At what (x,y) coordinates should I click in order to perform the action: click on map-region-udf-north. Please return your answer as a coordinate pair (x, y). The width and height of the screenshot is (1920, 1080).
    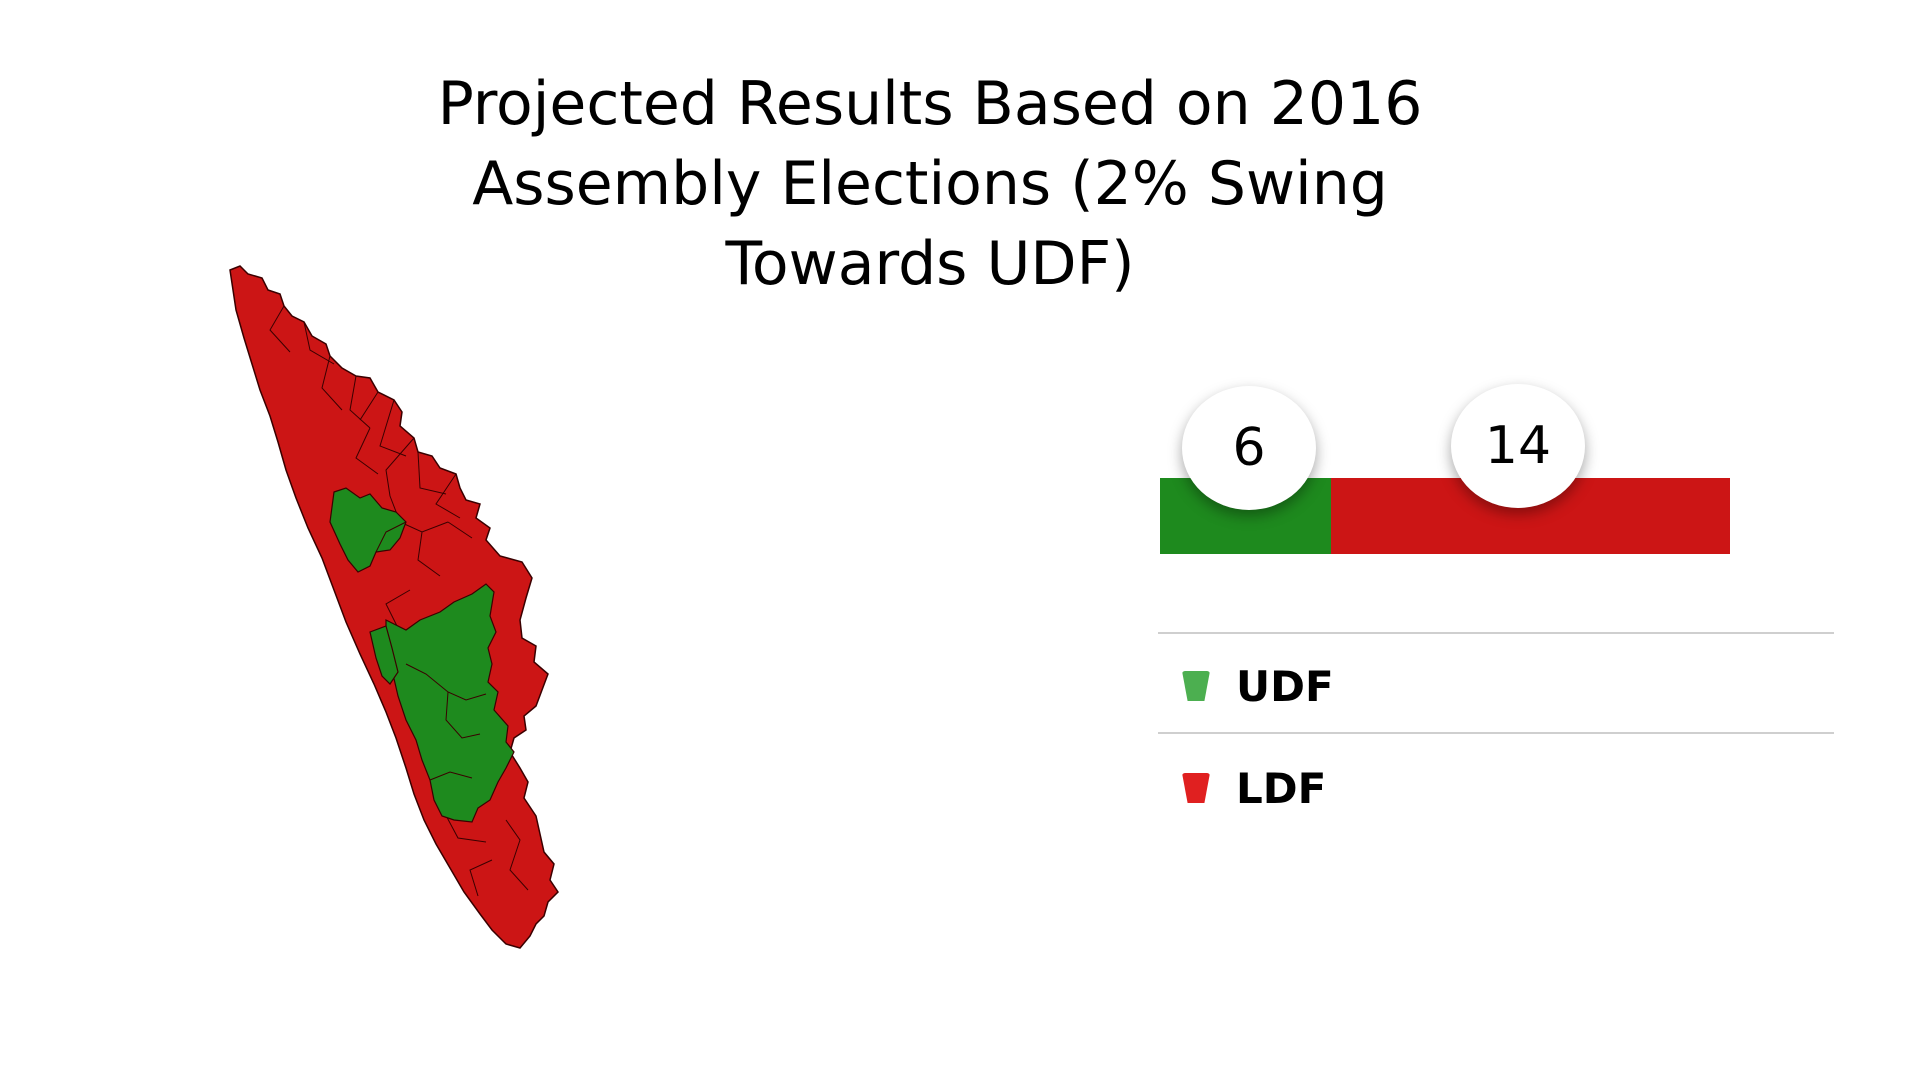
    Looking at the image, I should click on (368, 530).